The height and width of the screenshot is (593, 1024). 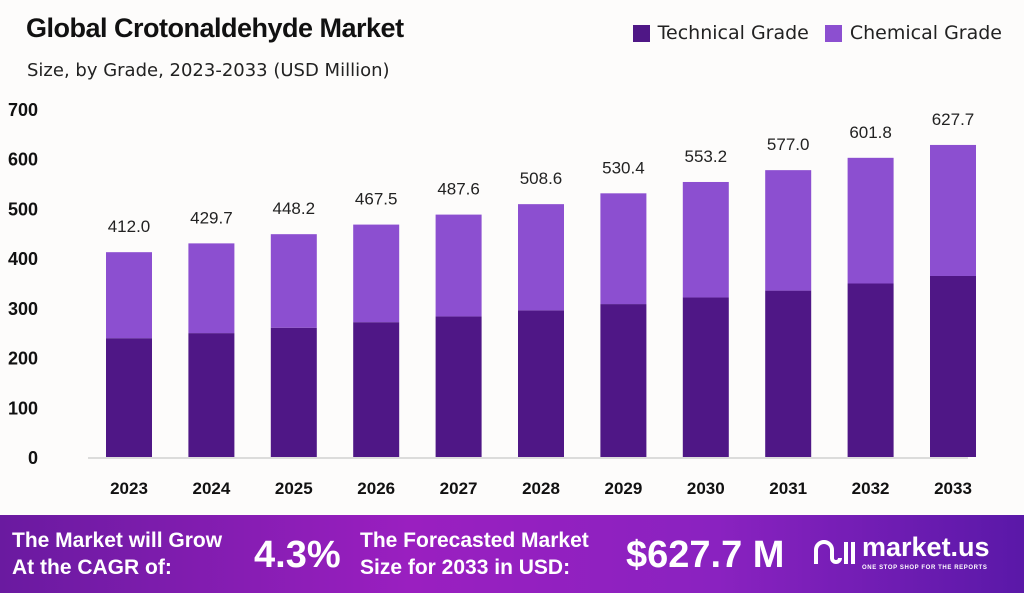 What do you see at coordinates (623, 167) in the screenshot?
I see `bar-total-label: 530.4` at bounding box center [623, 167].